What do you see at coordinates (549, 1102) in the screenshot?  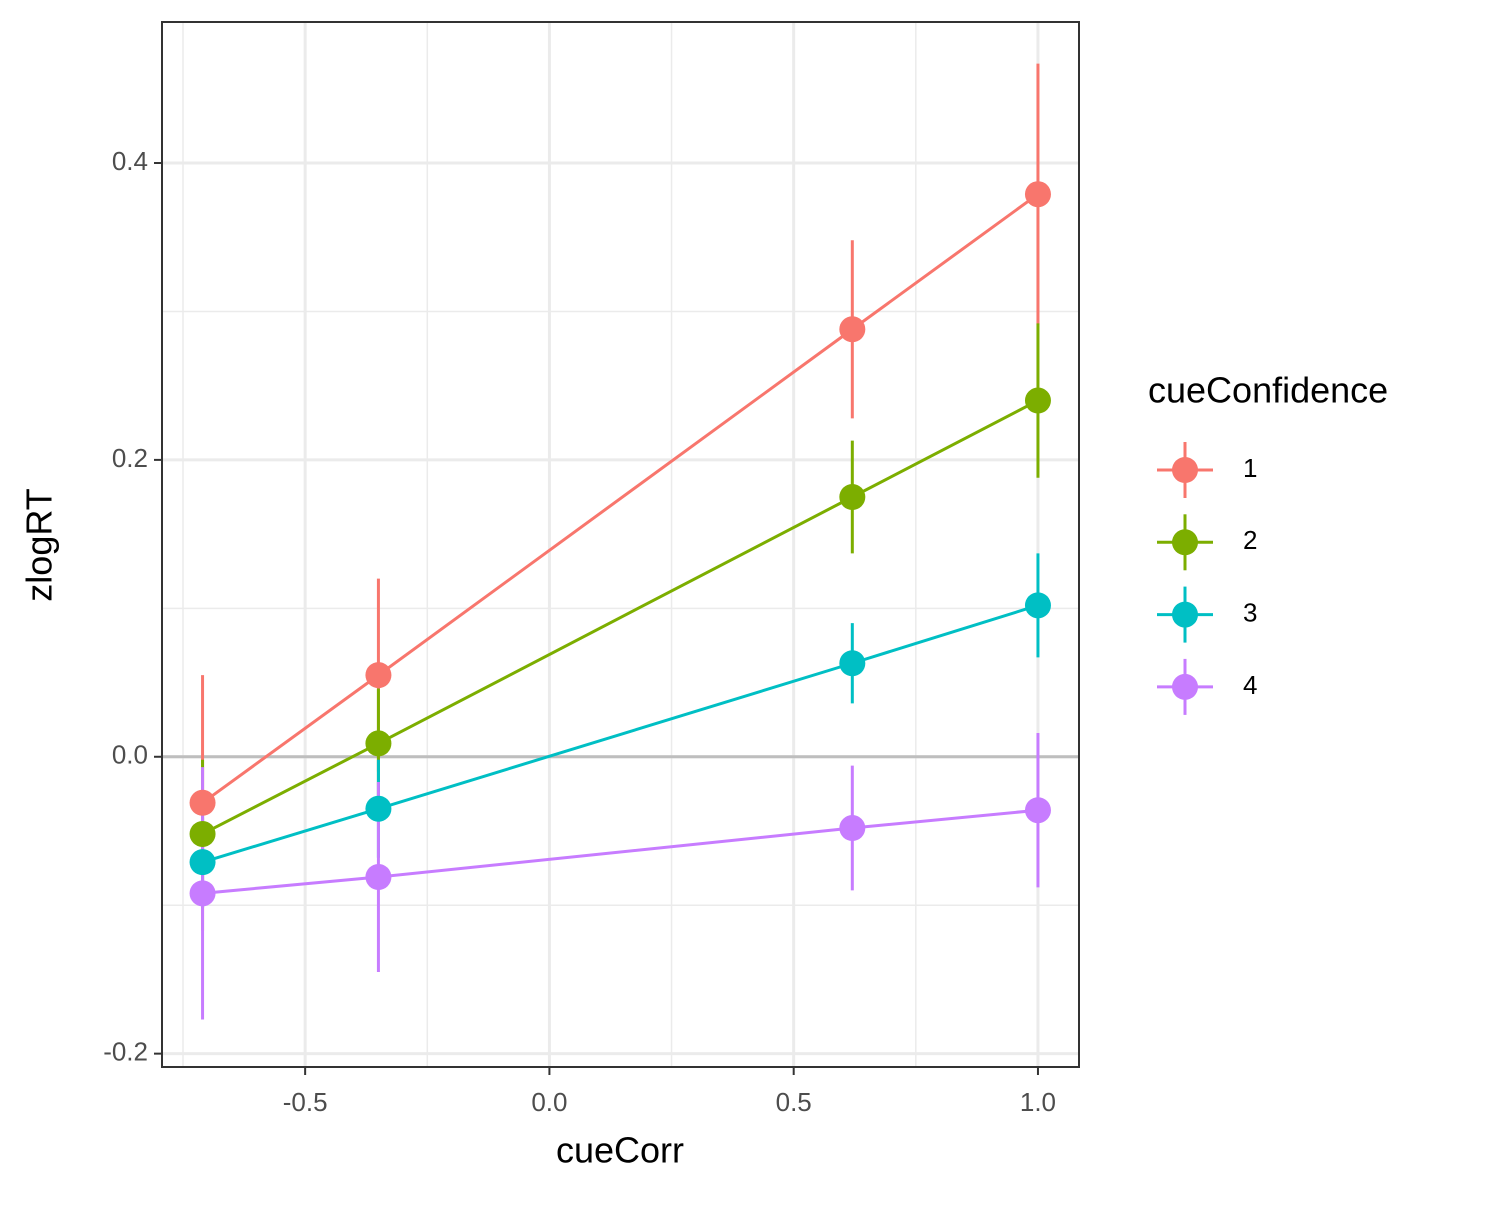 I see `x-tick-label: 0.0` at bounding box center [549, 1102].